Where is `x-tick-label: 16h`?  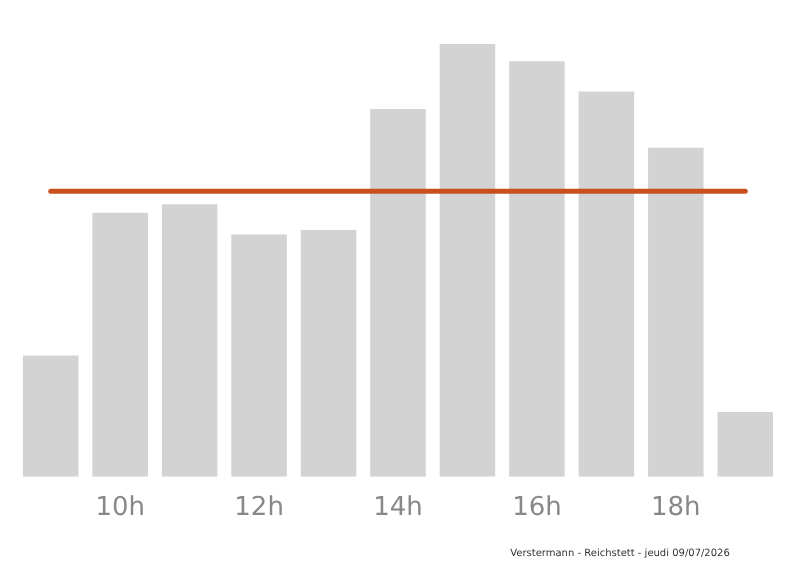
x-tick-label: 16h is located at coordinates (537, 508).